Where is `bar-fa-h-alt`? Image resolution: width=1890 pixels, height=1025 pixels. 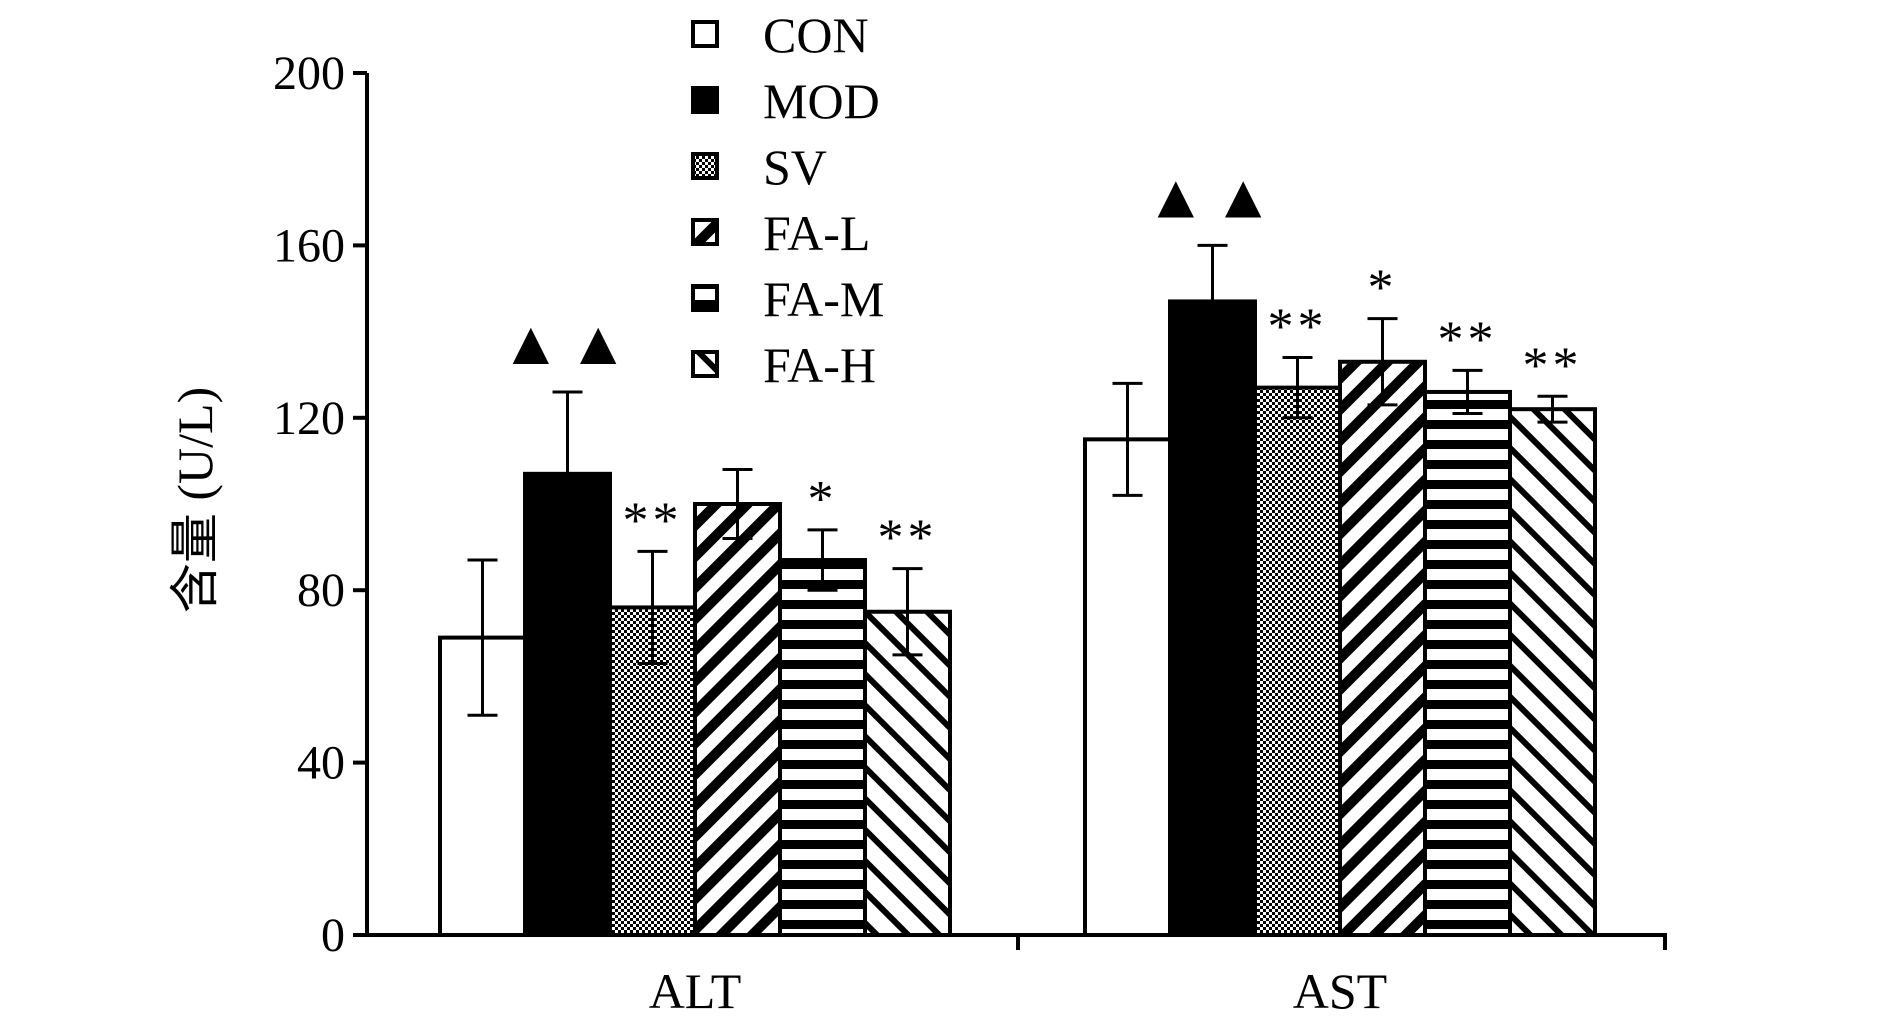 bar-fa-h-alt is located at coordinates (907, 773).